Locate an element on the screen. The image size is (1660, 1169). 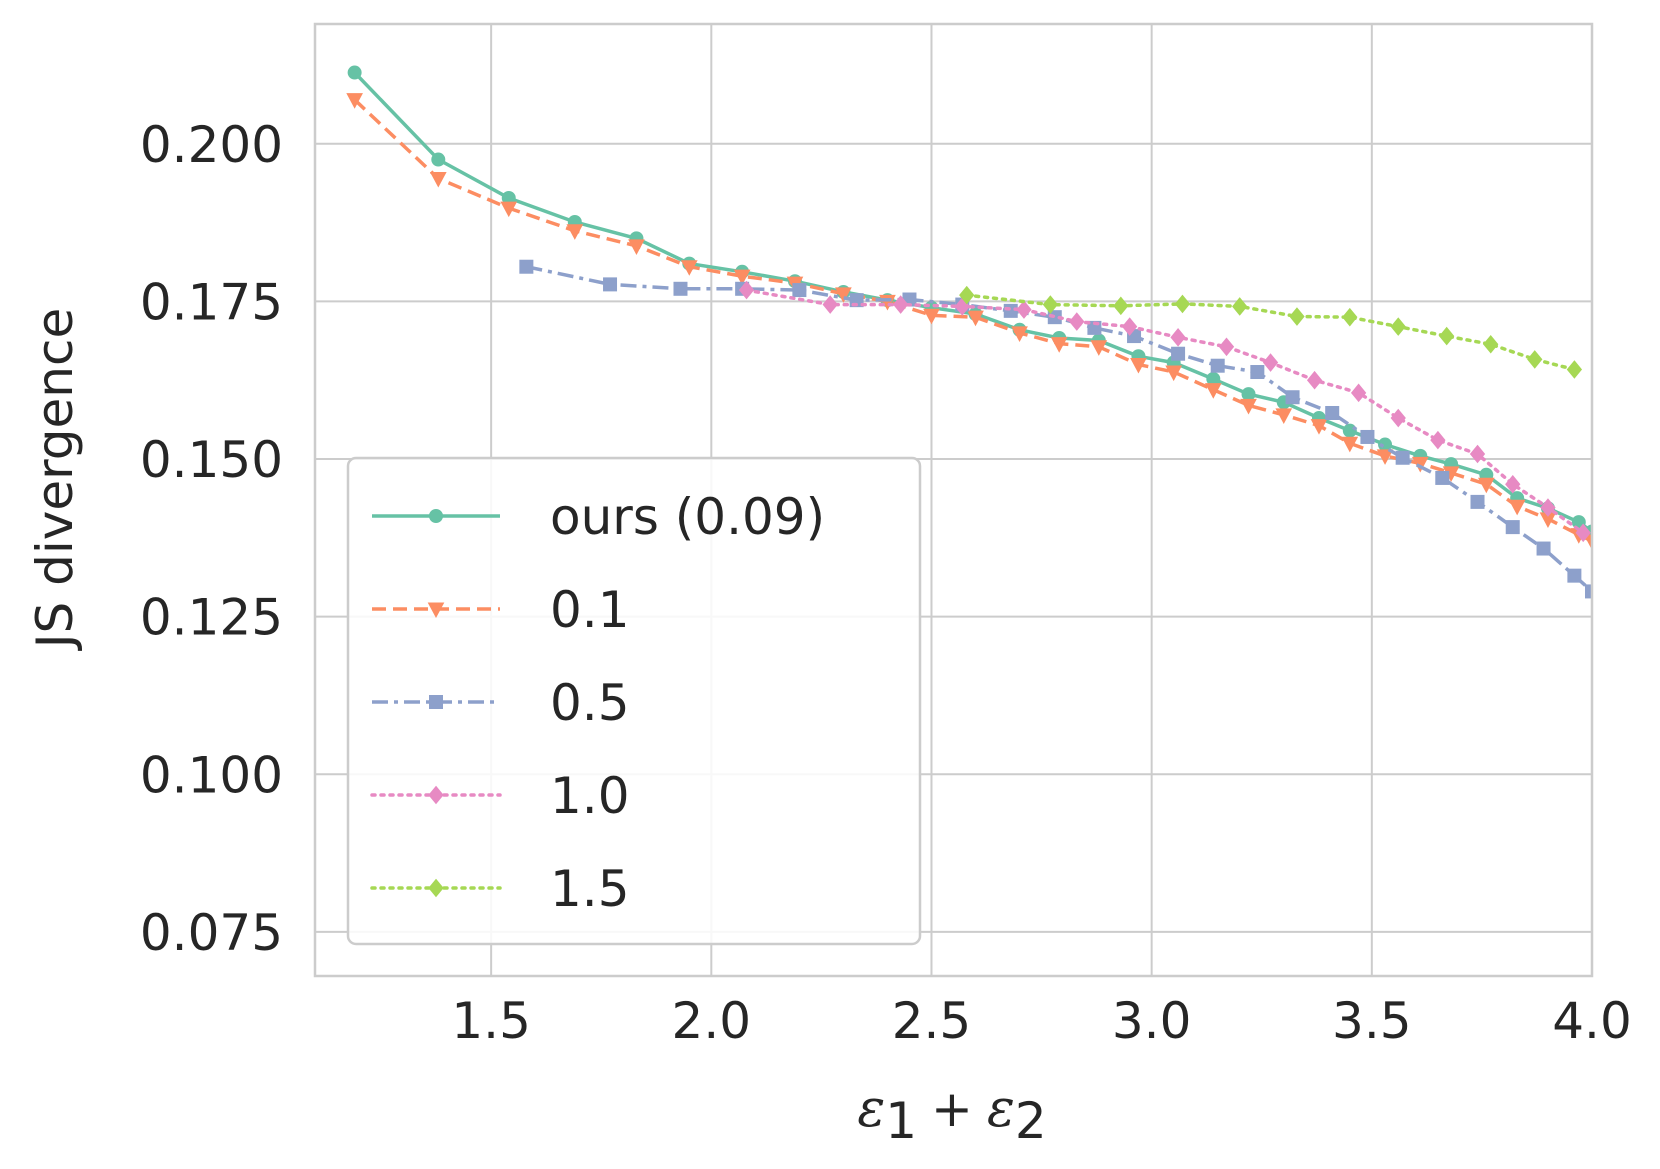
y-tick-labels: 0.075 0.100 0.125 0.150 0.175 0.200 is located at coordinates (211, 539).